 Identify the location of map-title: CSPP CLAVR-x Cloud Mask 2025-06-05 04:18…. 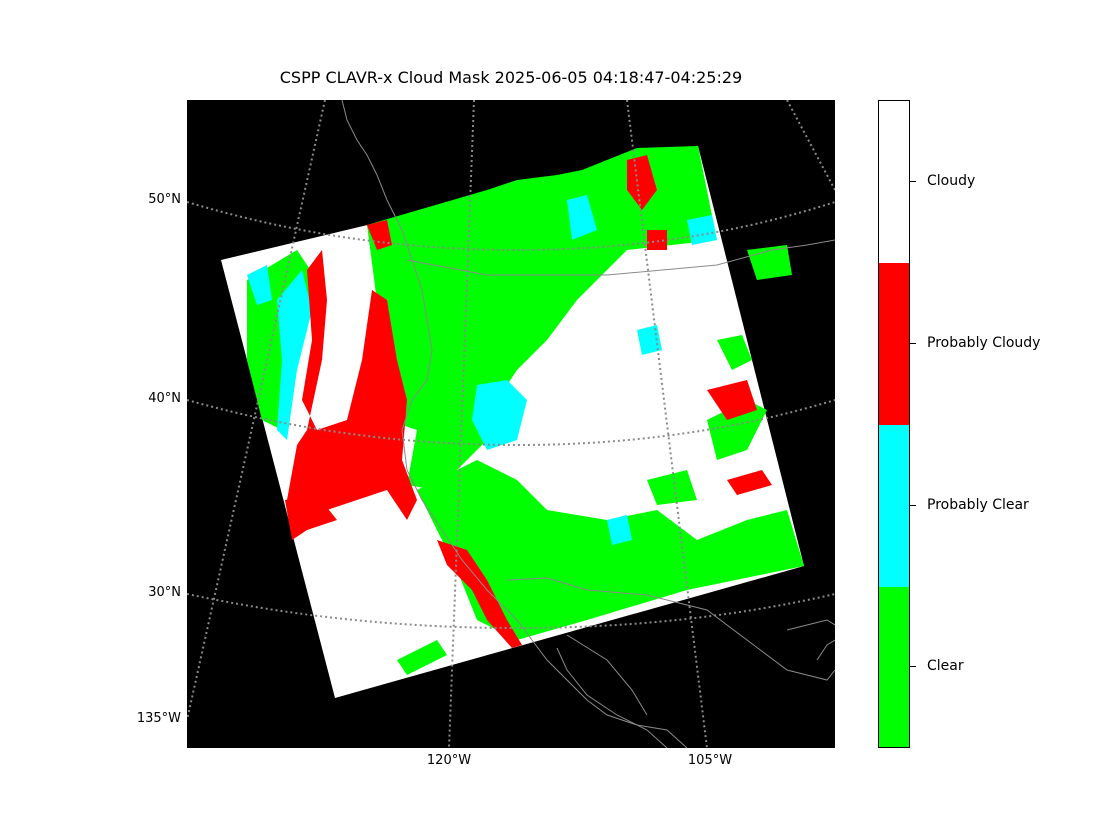
(511, 77).